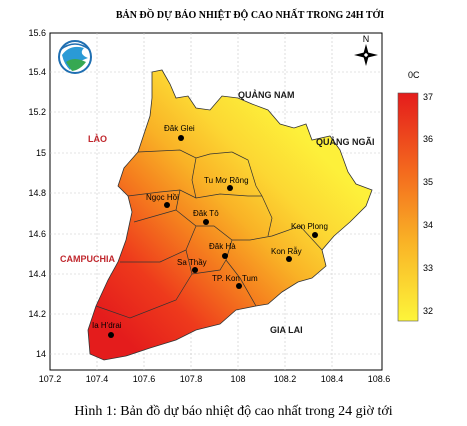  Describe the element at coordinates (332, 379) in the screenshot. I see `x-tick: 108.4` at that location.